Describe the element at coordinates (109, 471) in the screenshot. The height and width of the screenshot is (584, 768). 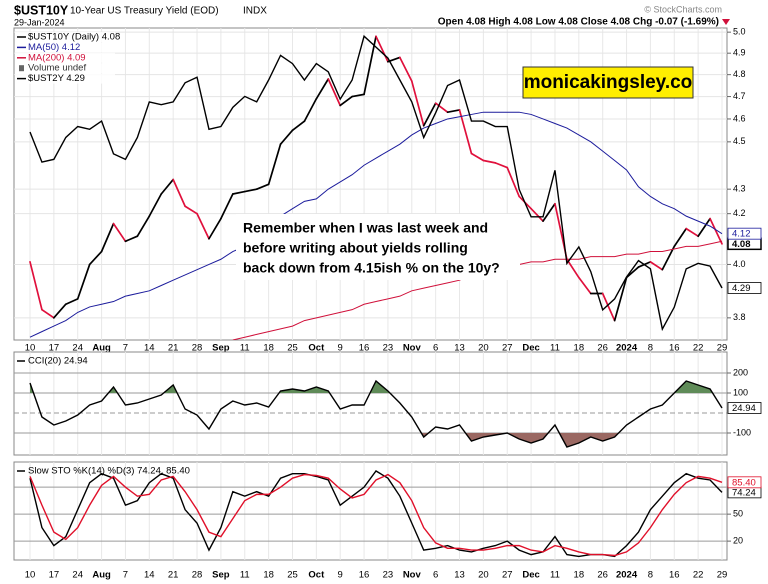
I see `panel-title: Slow STO %K(14) %D(3) 74.24, 85.40` at that location.